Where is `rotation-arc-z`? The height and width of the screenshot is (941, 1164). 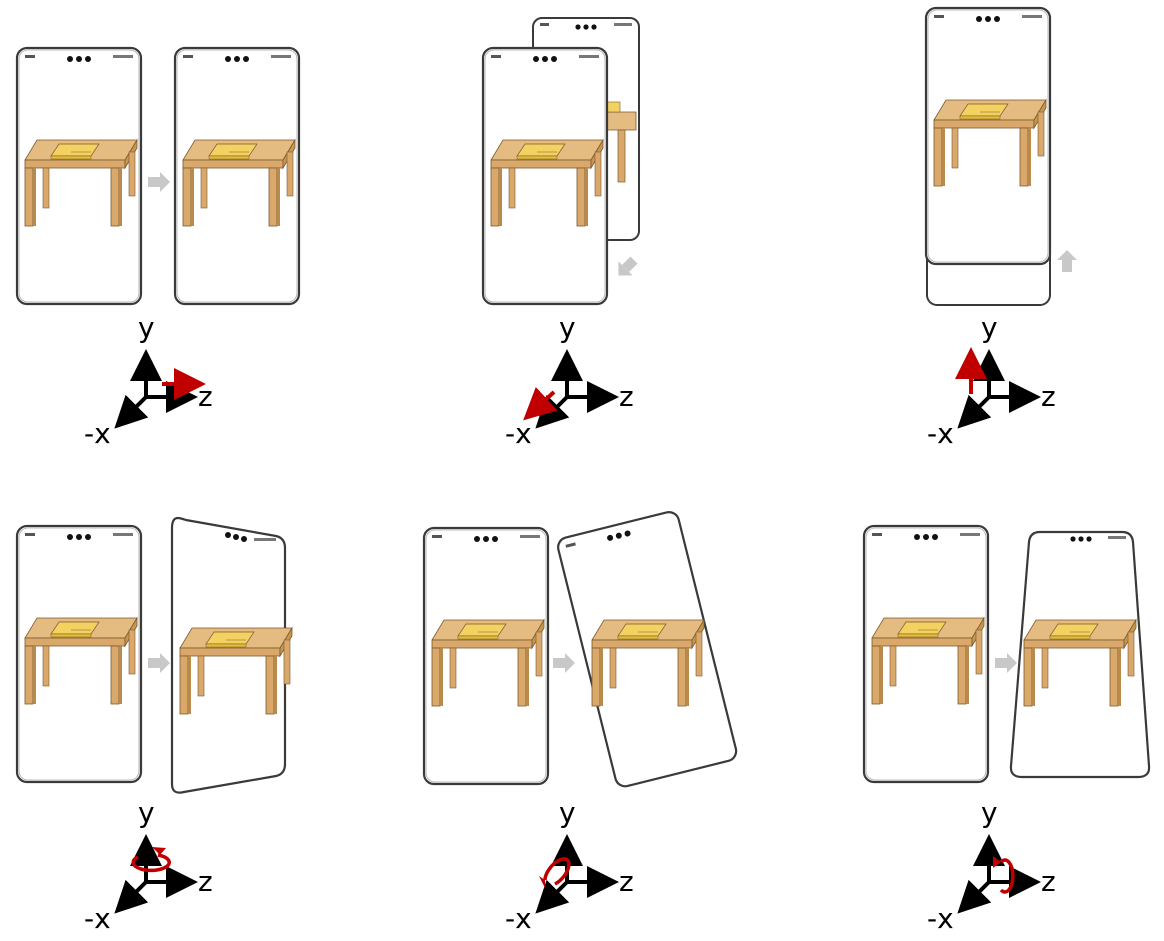 rotation-arc-z is located at coordinates (1007, 876).